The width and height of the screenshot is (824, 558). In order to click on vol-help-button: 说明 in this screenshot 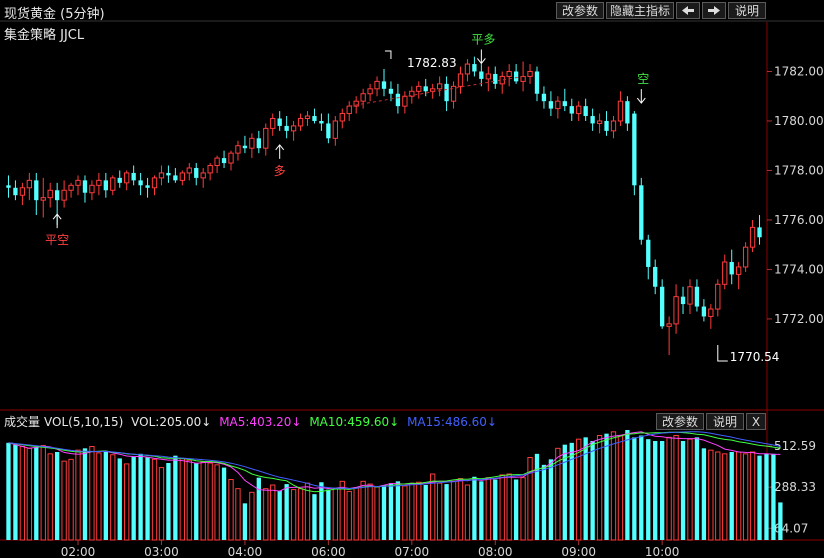, I will do `click(725, 421)`.